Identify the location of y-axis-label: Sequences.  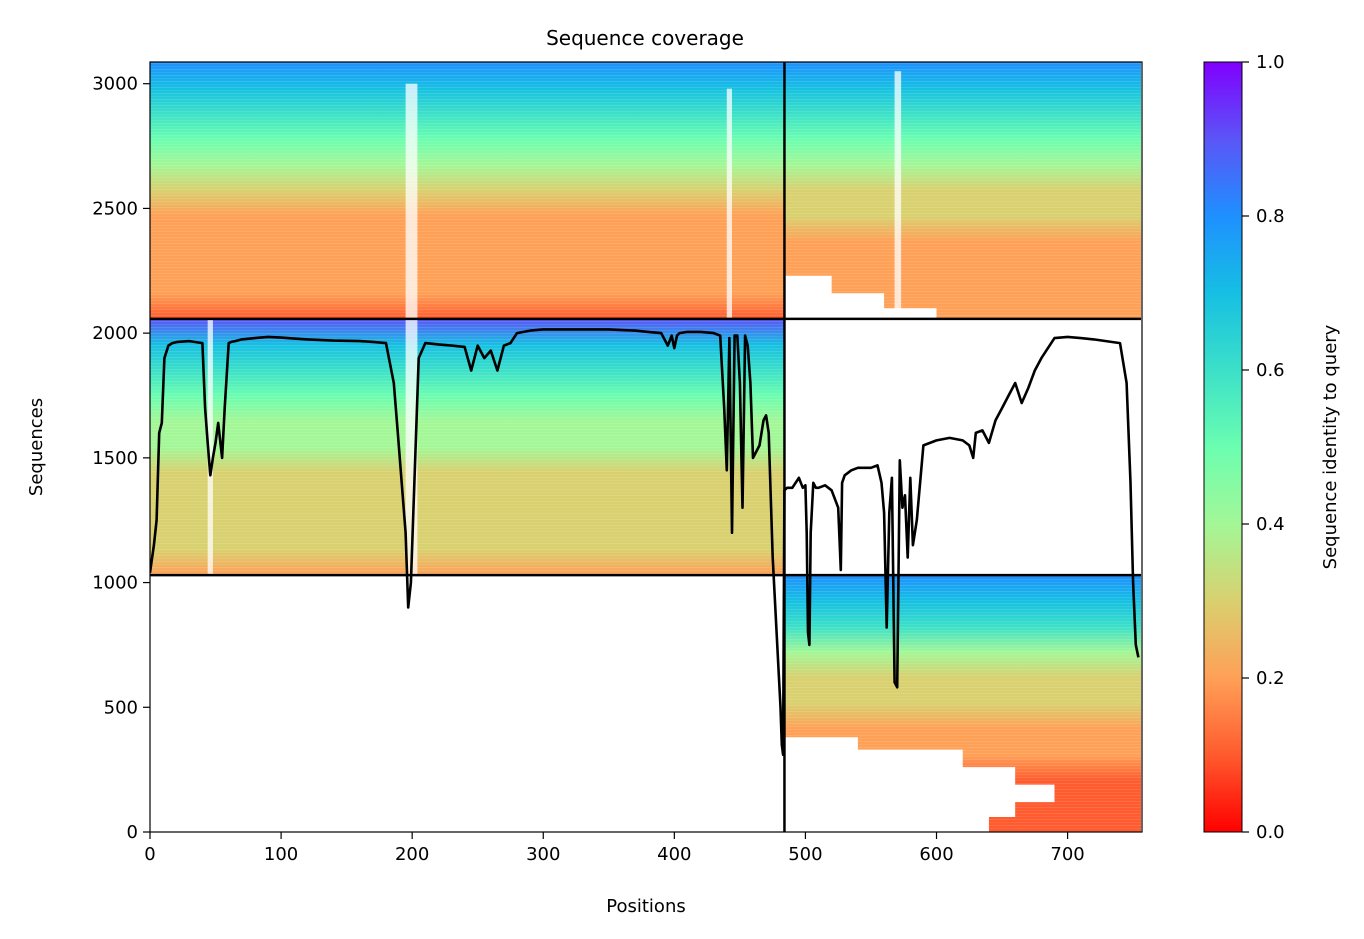
(36, 447).